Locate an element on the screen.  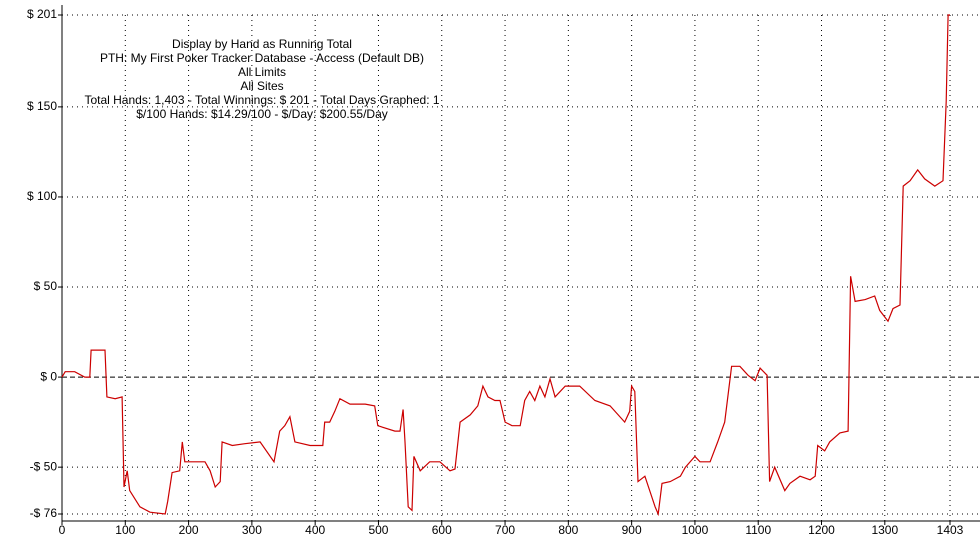
y-tick-label: -$ 76 is located at coordinates (44, 513).